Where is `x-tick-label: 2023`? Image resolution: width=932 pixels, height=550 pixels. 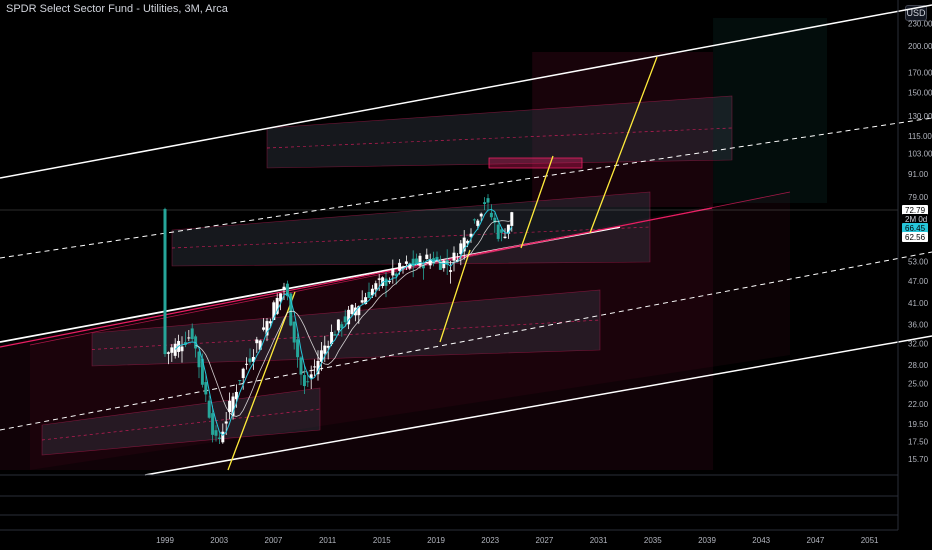 x-tick-label: 2023 is located at coordinates (490, 540).